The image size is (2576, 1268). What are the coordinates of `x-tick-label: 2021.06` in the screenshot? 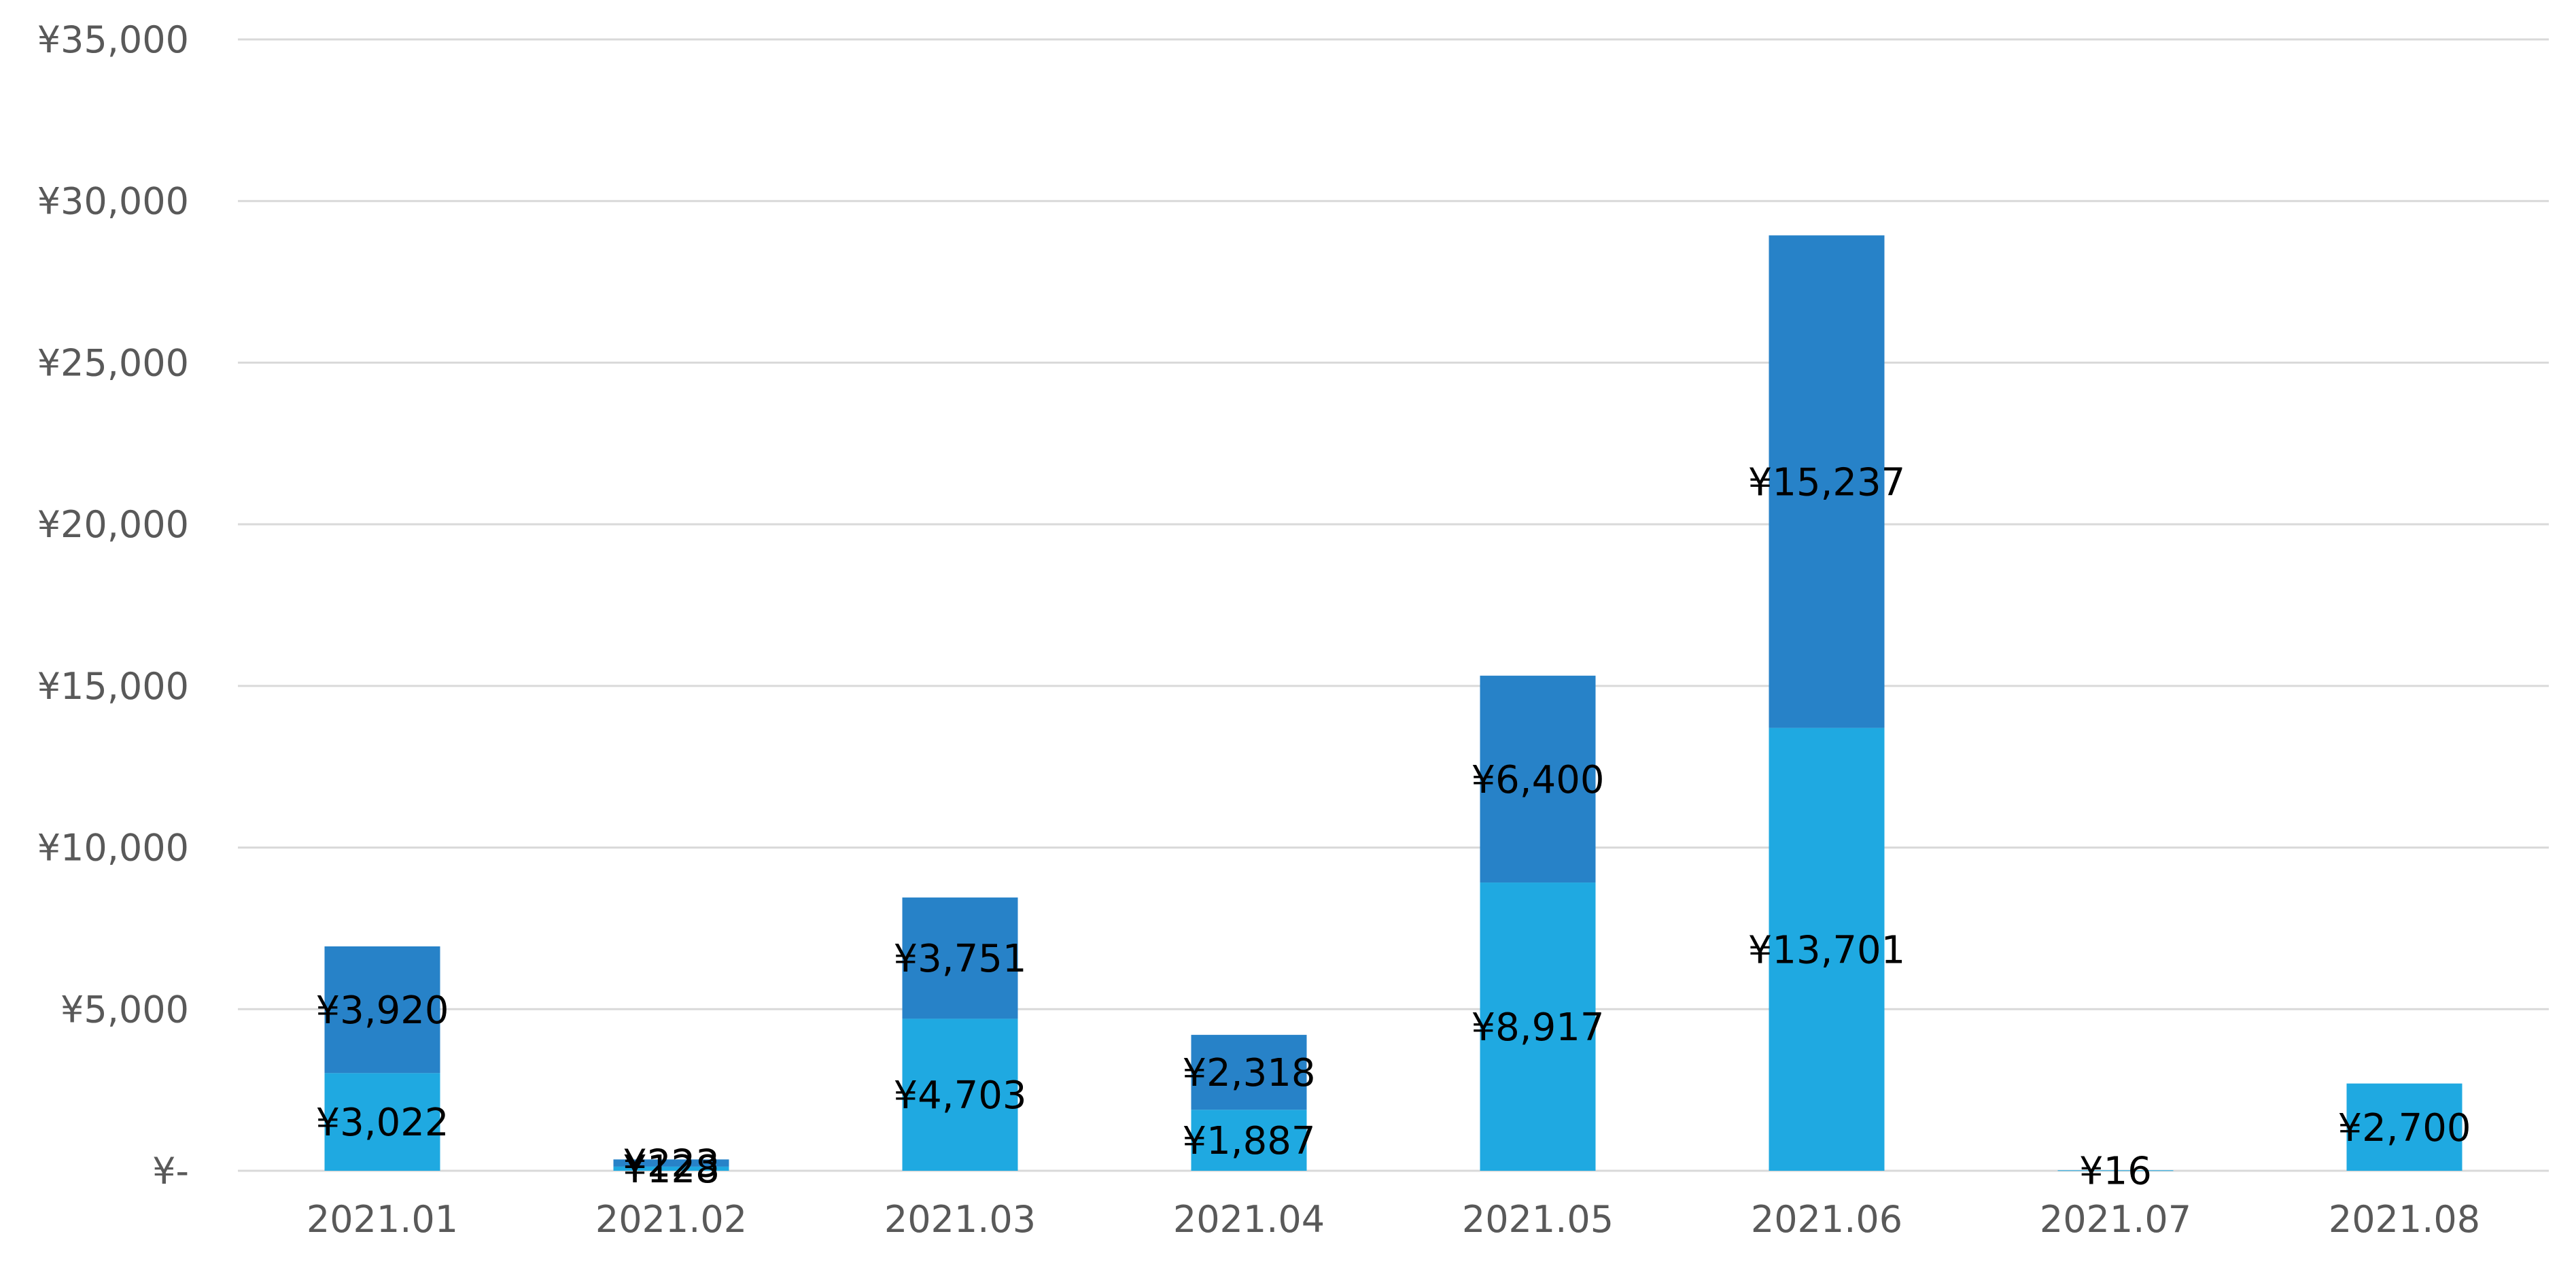 It's located at (1826, 1219).